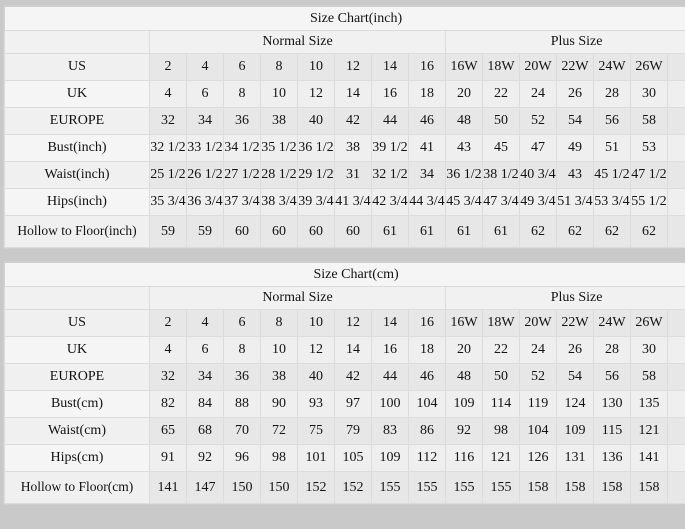 The height and width of the screenshot is (529, 685). Describe the element at coordinates (242, 350) in the screenshot. I see `cell-uk-cm-2: 8` at that location.